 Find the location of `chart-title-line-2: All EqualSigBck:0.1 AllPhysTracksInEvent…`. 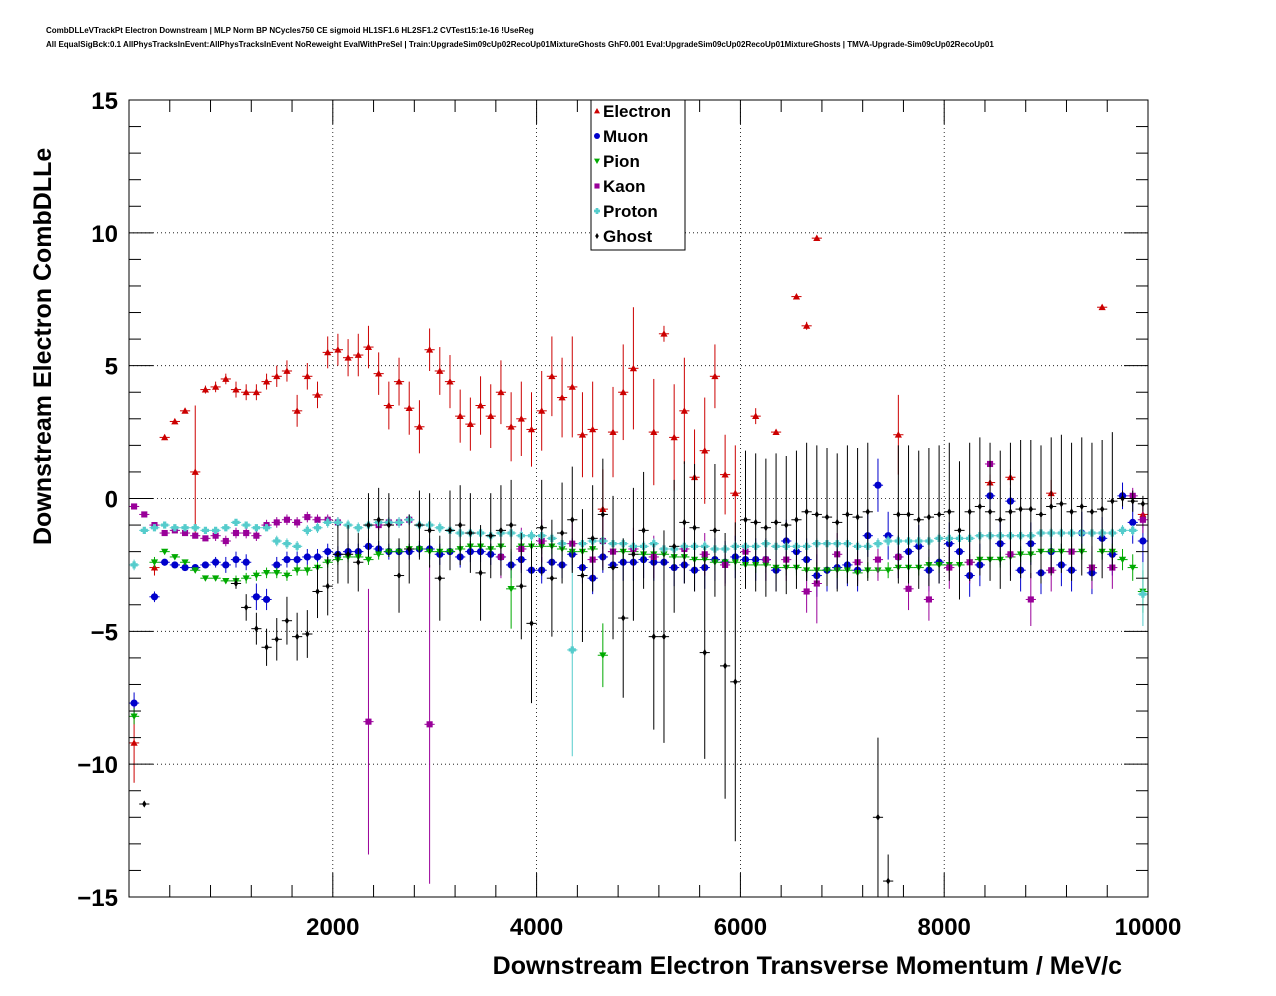

chart-title-line-2: All EqualSigBck:0.1 AllPhysTracksInEvent… is located at coordinates (520, 44).